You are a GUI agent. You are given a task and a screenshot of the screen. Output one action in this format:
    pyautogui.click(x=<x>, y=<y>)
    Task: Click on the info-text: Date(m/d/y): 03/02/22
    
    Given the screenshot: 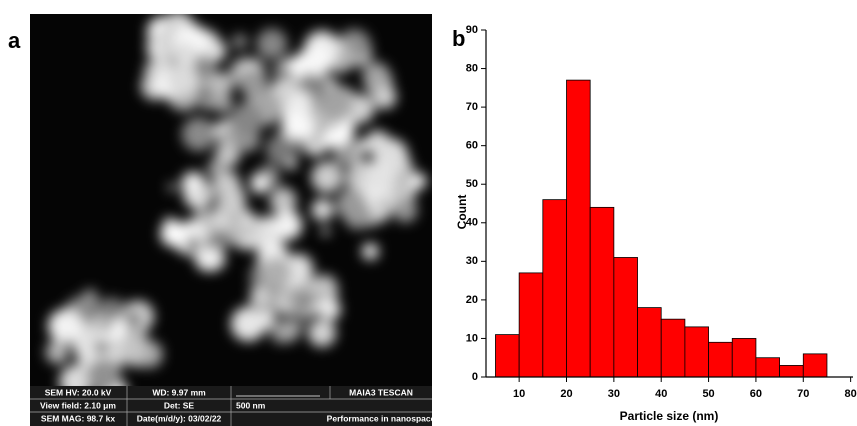 What is the action you would take?
    pyautogui.click(x=179, y=418)
    